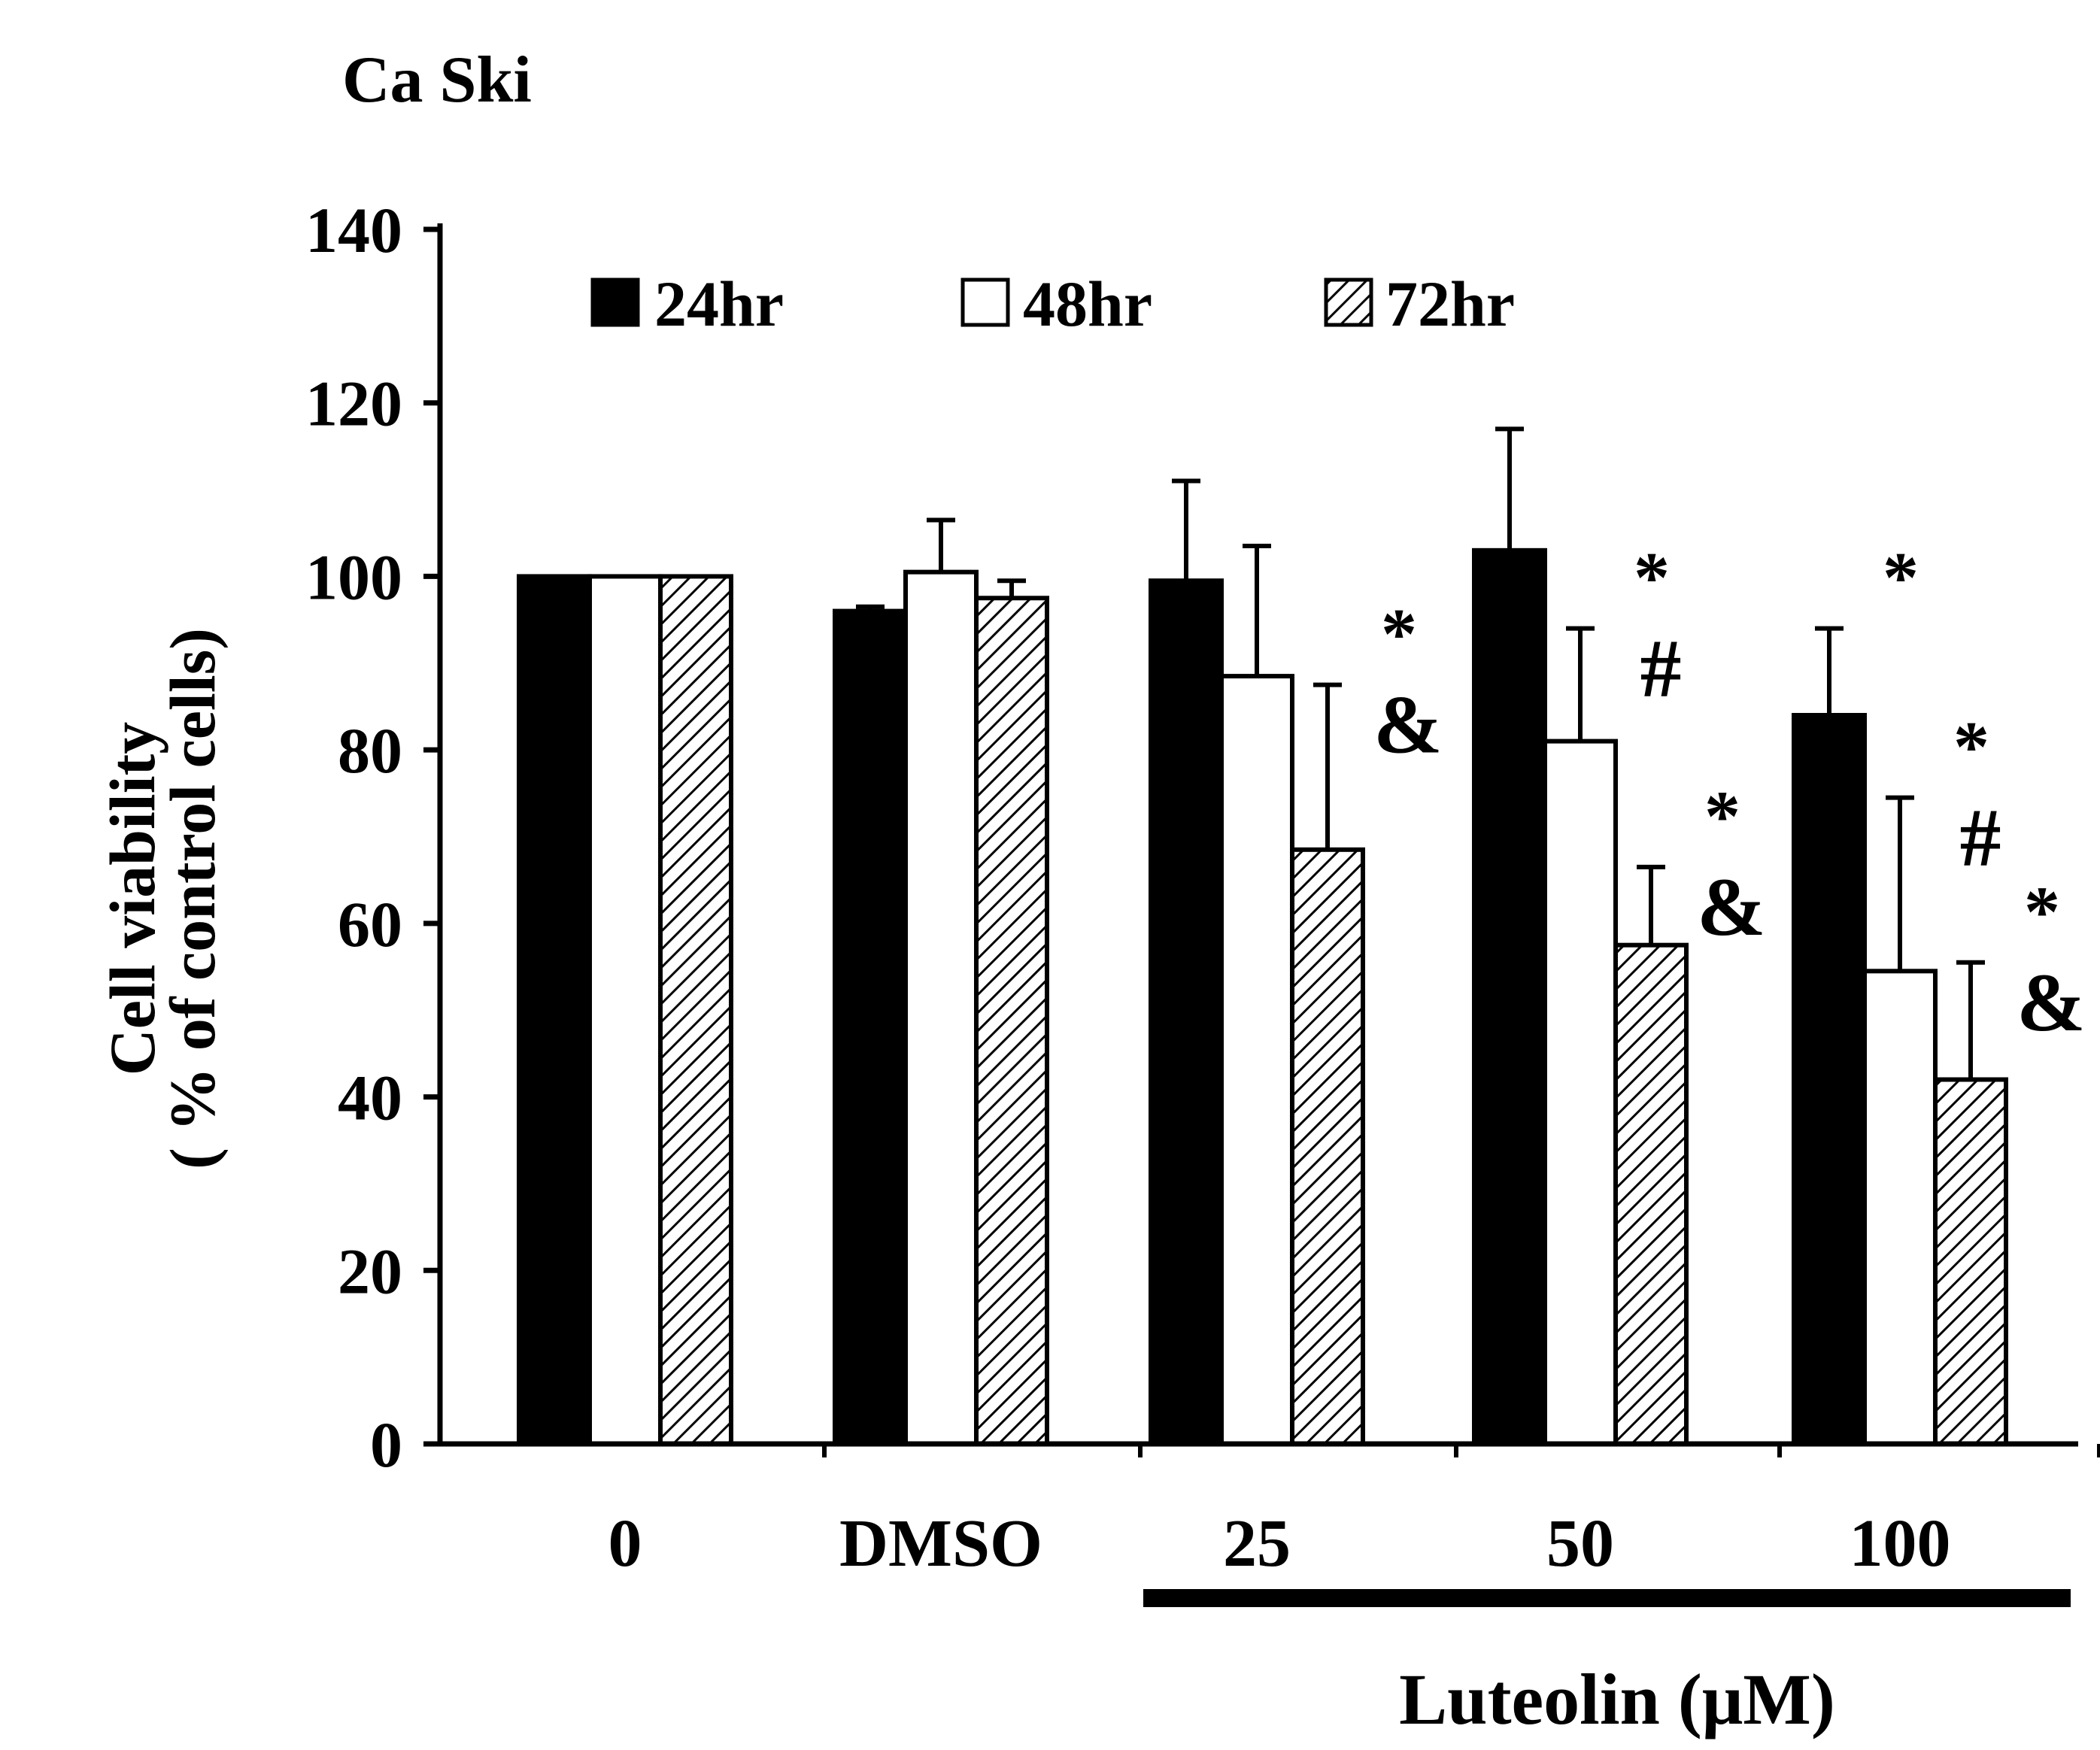  I want to click on significance-marks: **#*#*&*& *&, so click(1730, 793).